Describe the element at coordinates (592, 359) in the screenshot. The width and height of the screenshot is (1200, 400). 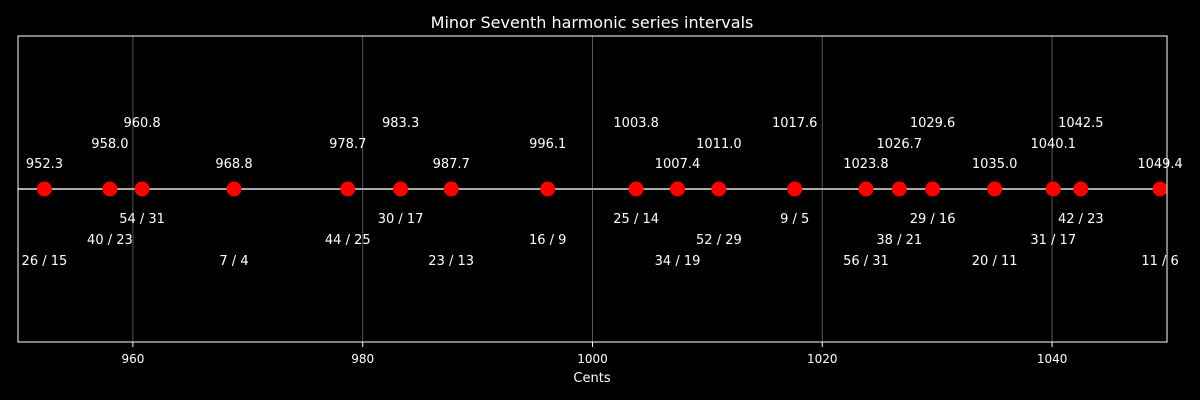
I see `x-tick-label: 1000` at that location.